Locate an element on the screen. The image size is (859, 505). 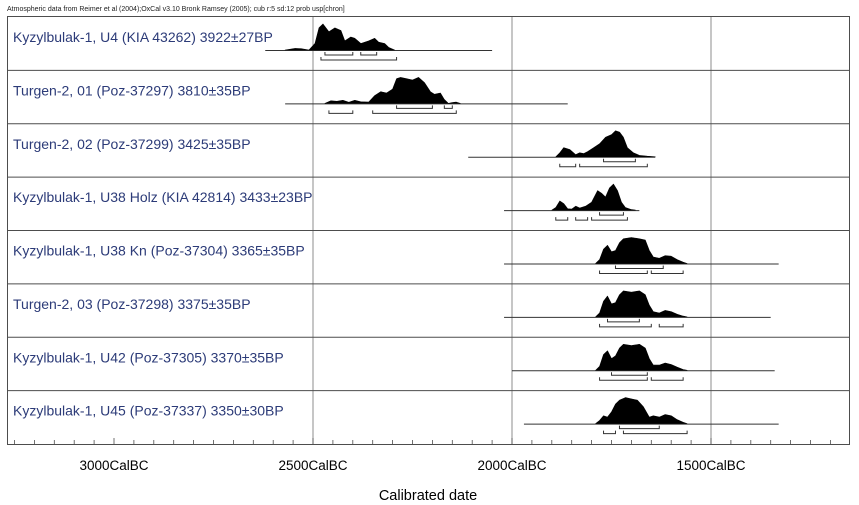
sample-label: Turgen-2, 01 (Poz-37297) 3810±35BP is located at coordinates (132, 90).